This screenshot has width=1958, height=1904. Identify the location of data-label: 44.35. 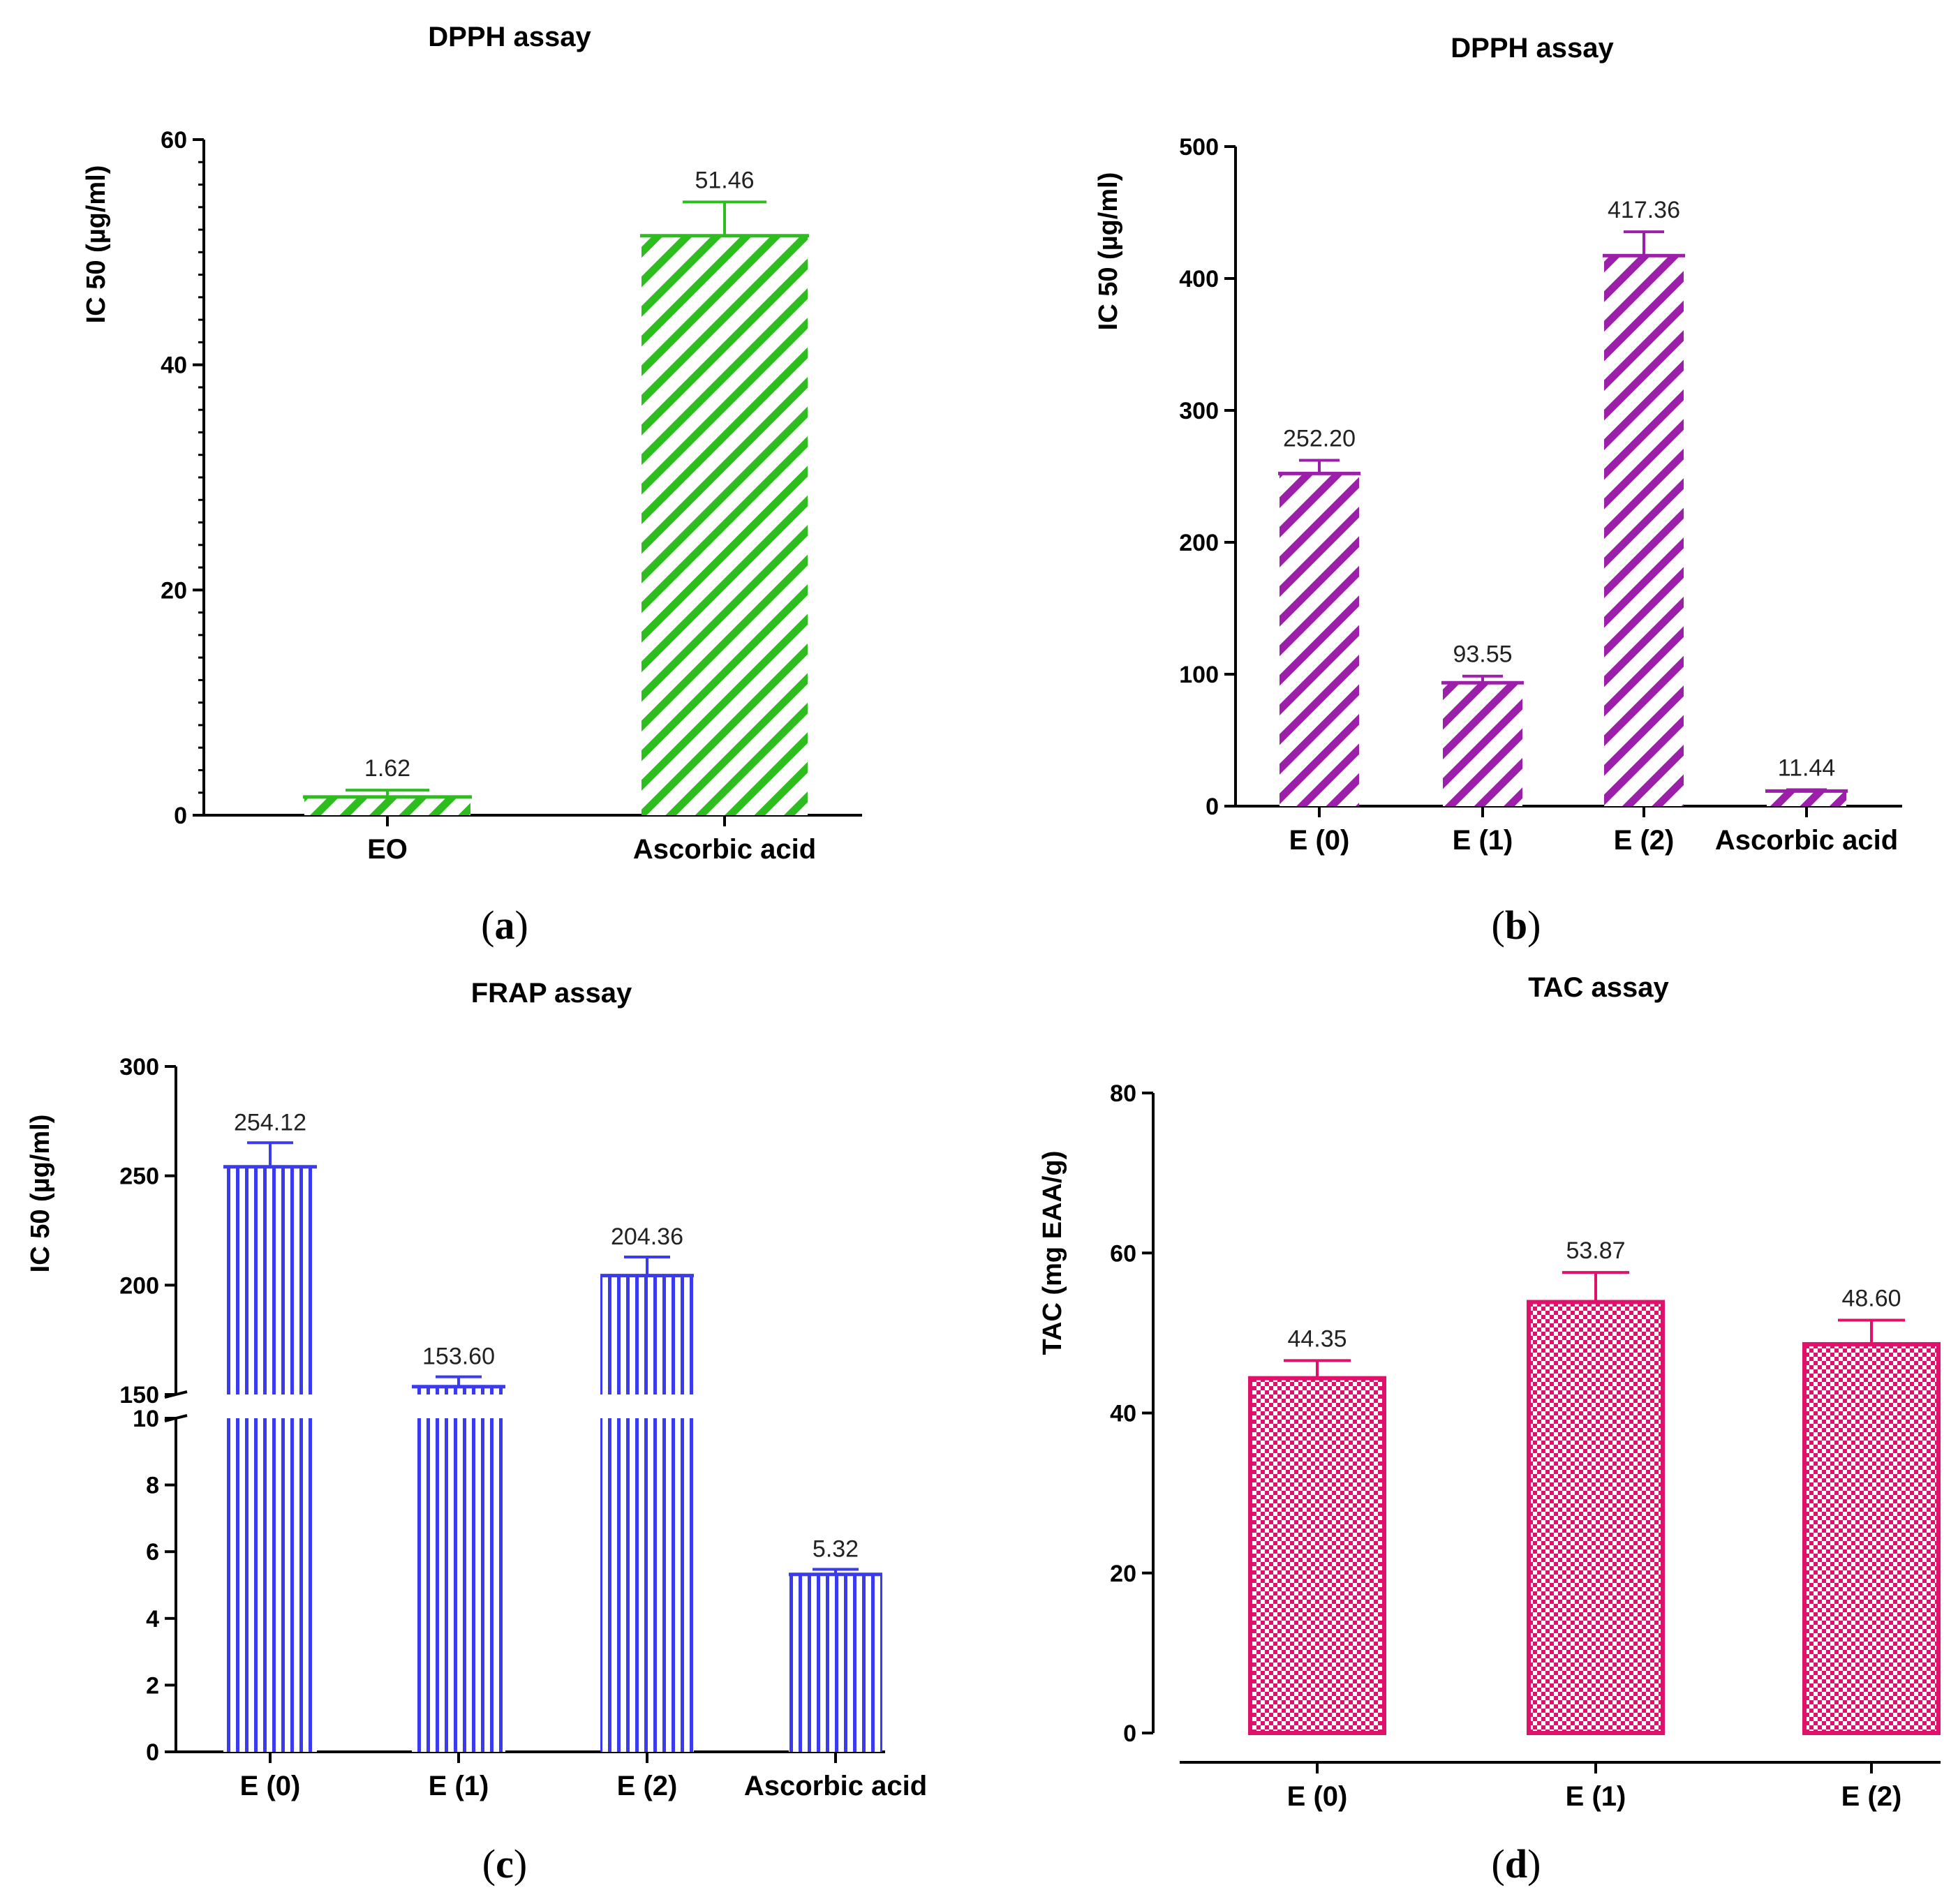
(1317, 1339).